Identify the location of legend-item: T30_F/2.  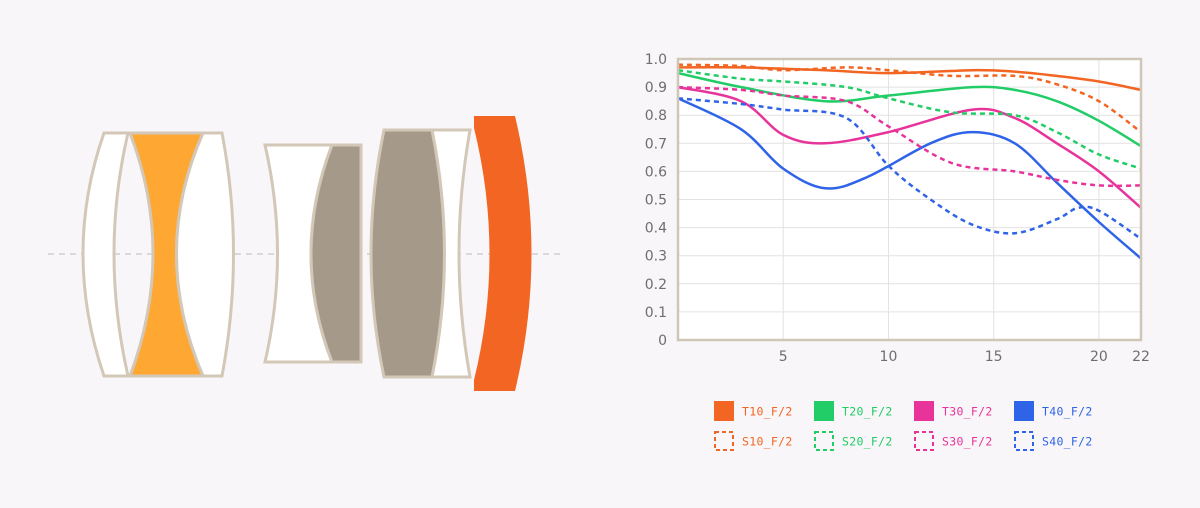
(953, 411).